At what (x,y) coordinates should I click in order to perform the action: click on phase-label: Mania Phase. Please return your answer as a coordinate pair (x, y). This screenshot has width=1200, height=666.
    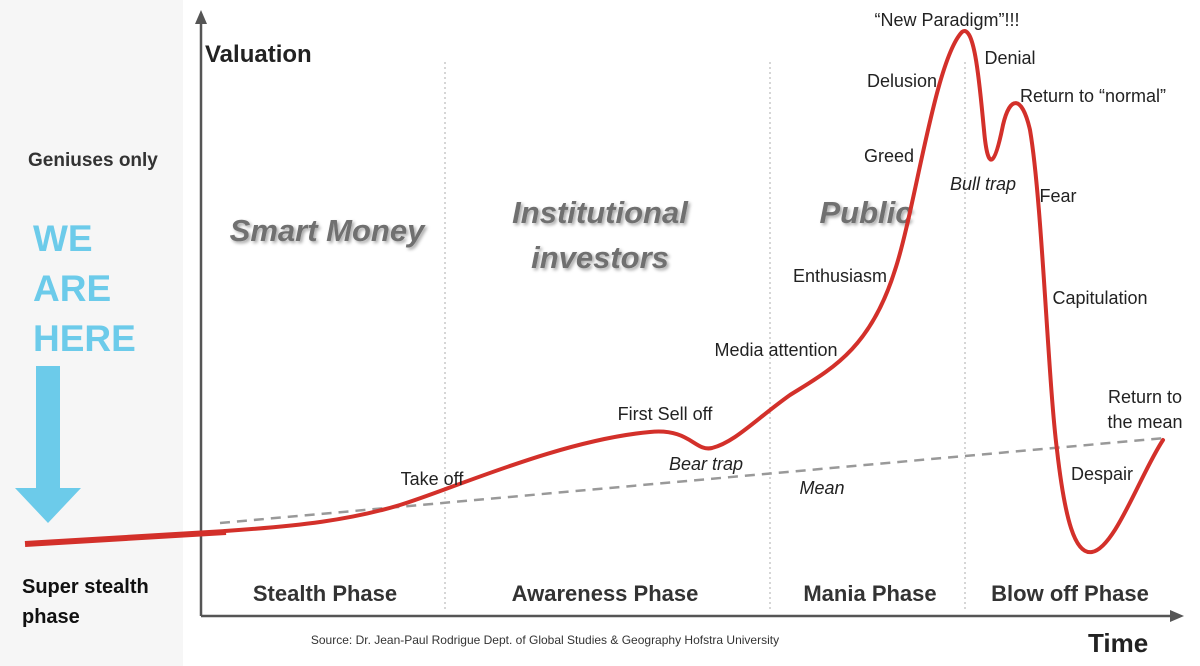
    Looking at the image, I should click on (869, 593).